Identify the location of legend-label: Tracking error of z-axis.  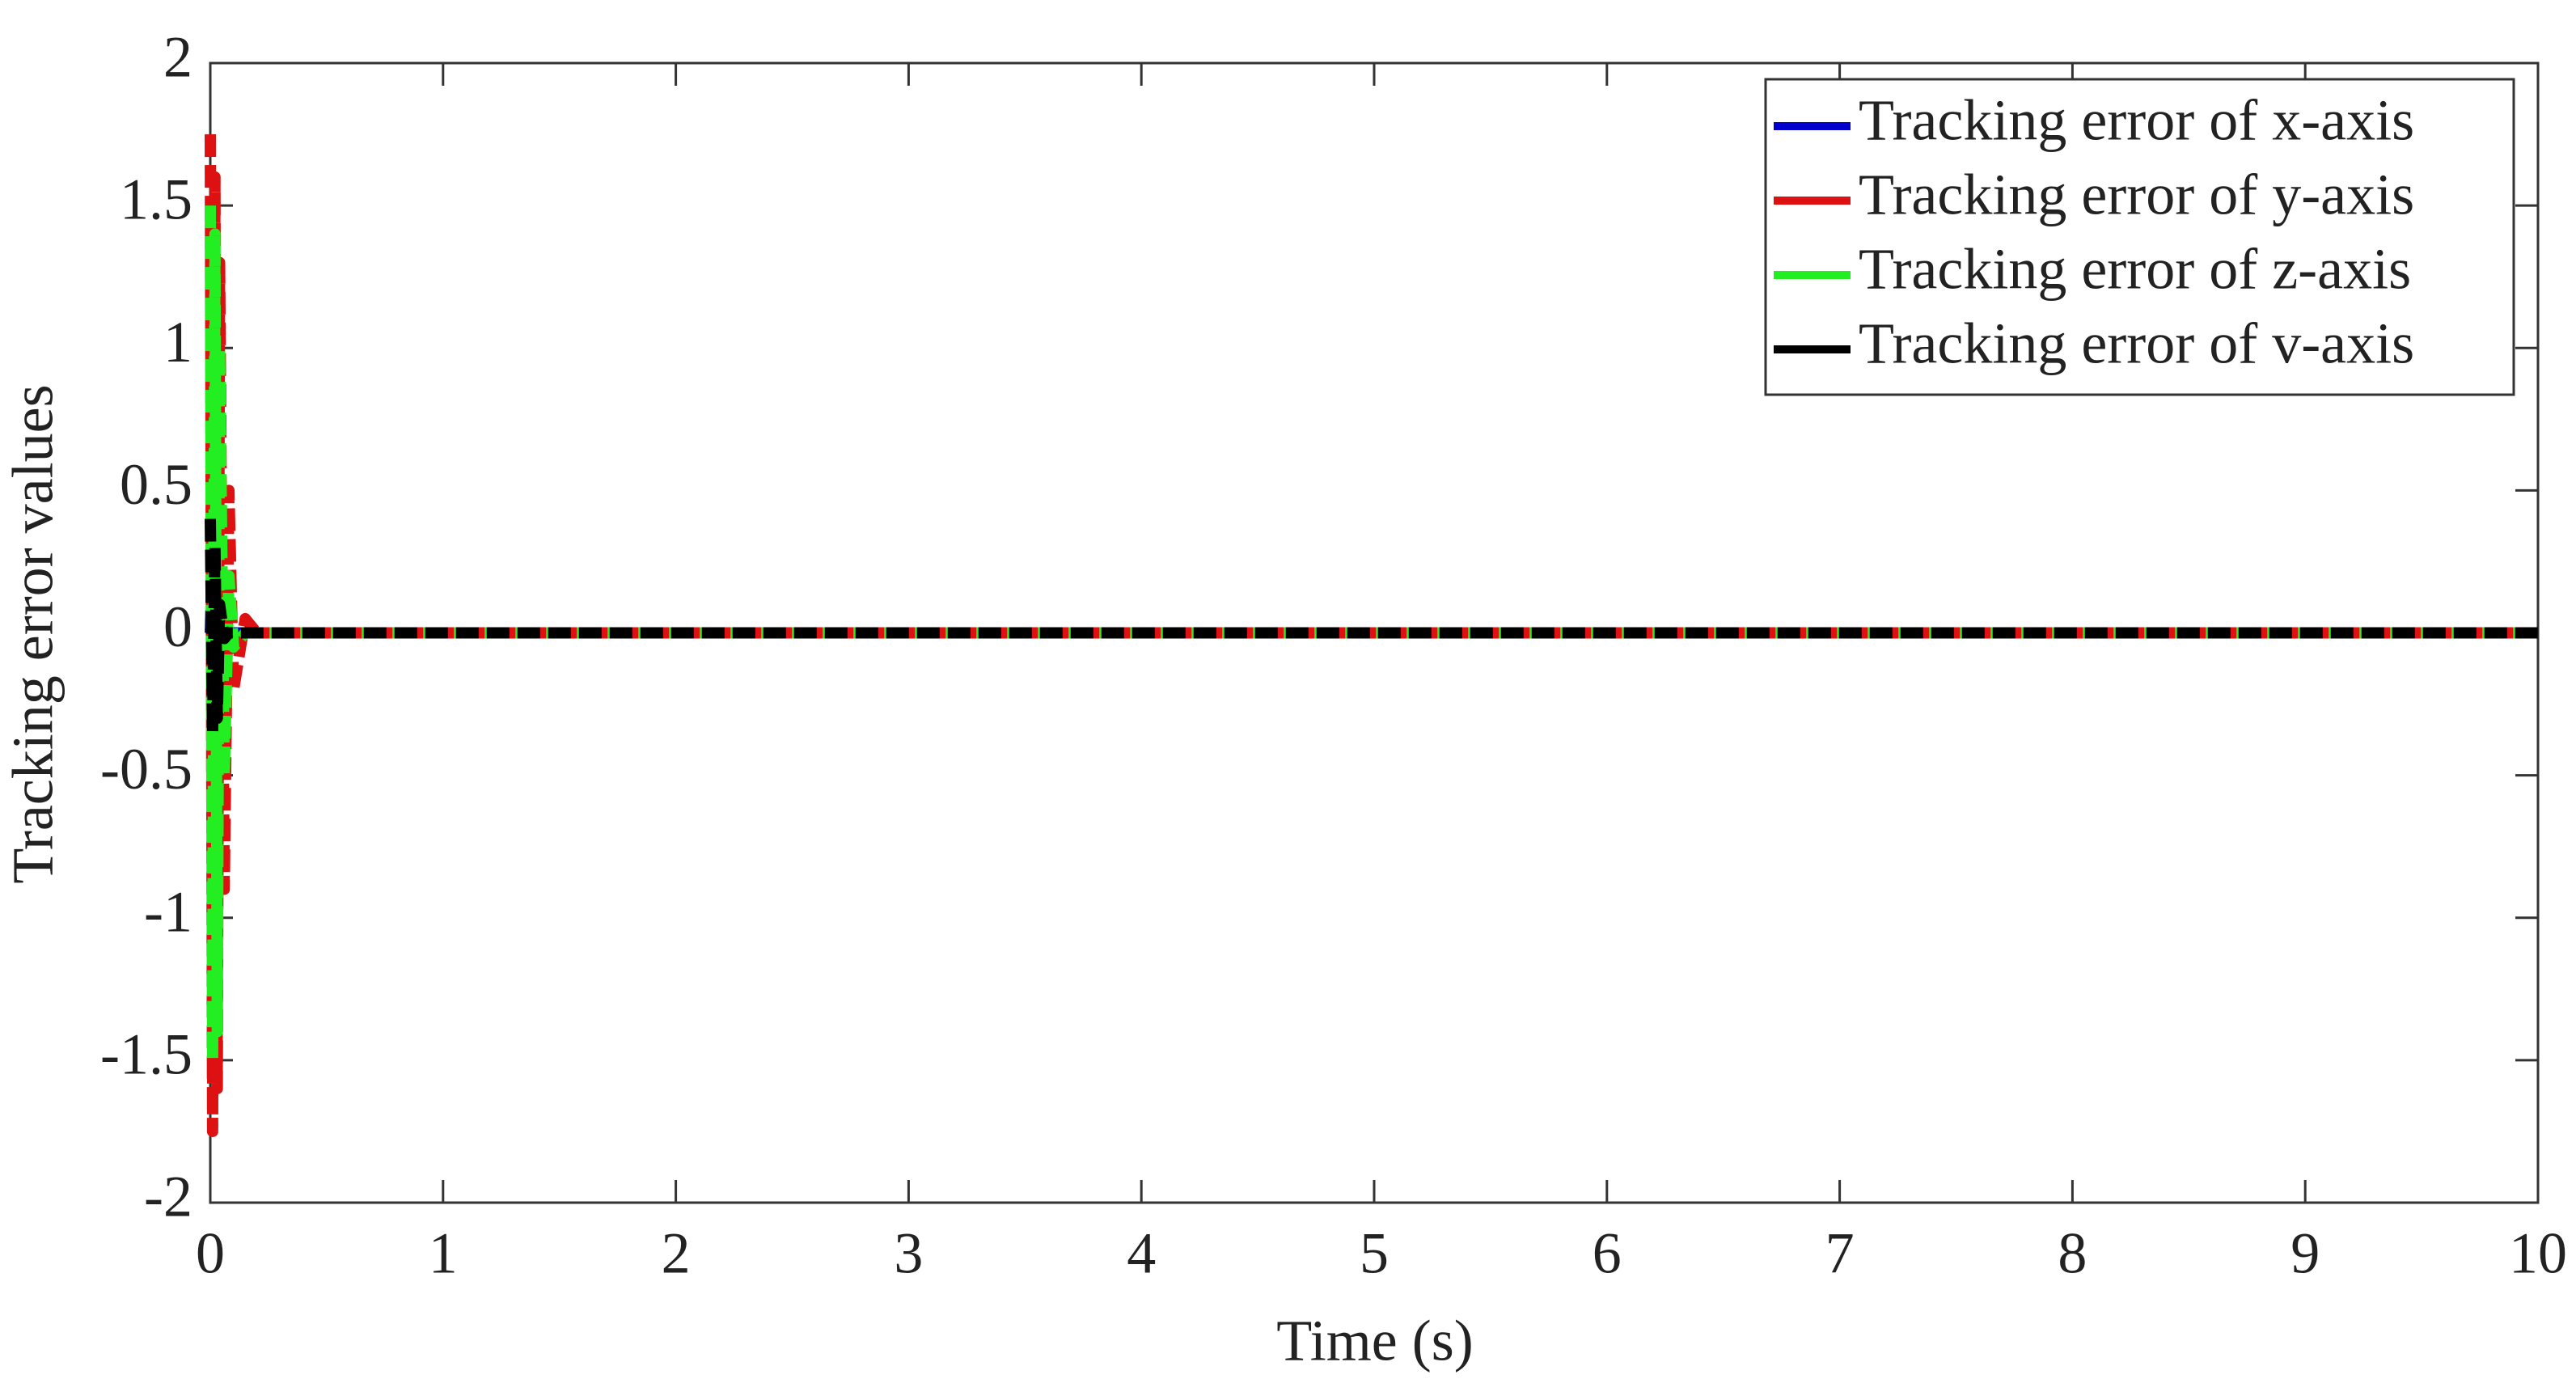
(2135, 269).